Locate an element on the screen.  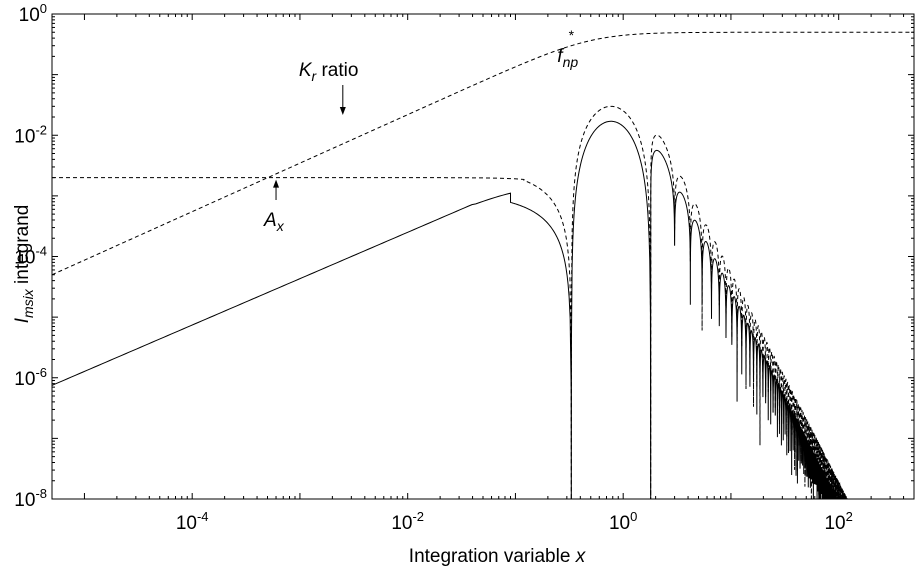
x-tick-label: 10⁻⁴ is located at coordinates (192, 521).